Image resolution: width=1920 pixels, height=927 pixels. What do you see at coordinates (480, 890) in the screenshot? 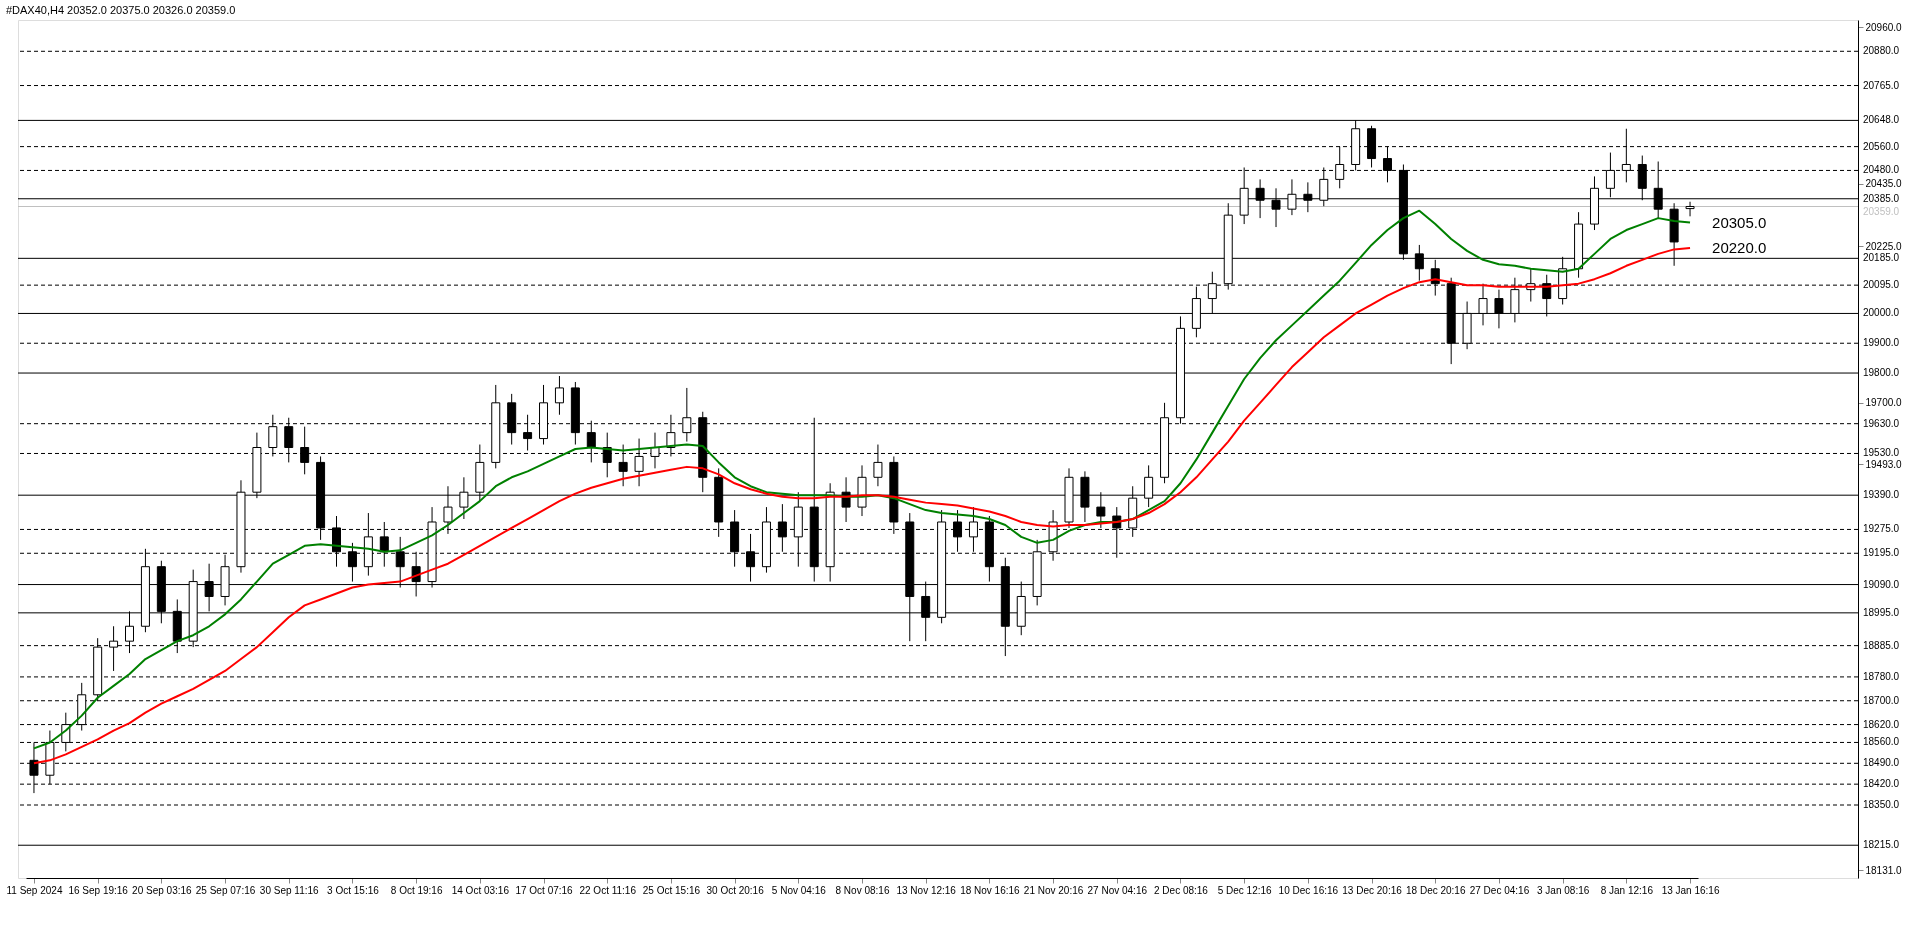
I see `x-tick-label: 14 Oct 03:16` at bounding box center [480, 890].